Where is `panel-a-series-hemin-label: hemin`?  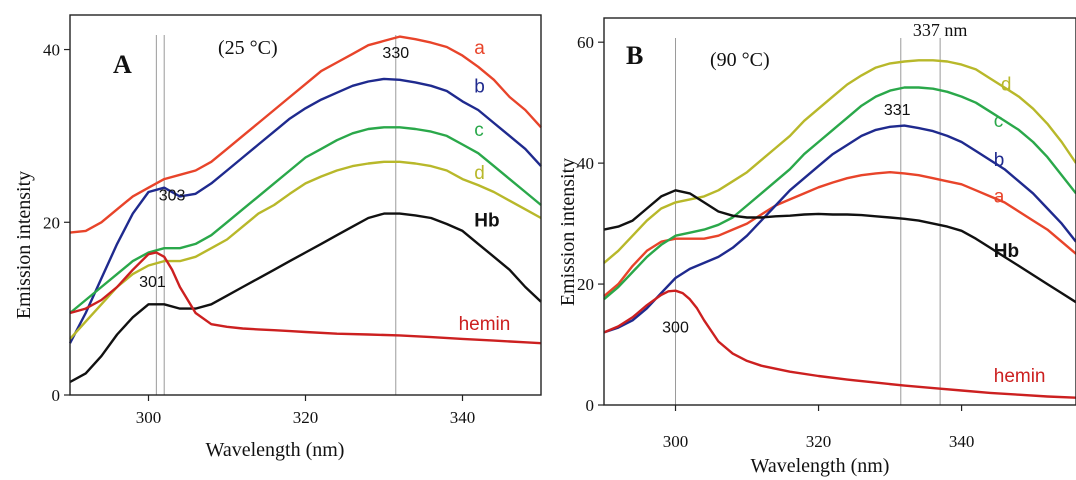
panel-a-series-hemin-label: hemin is located at coordinates (485, 324).